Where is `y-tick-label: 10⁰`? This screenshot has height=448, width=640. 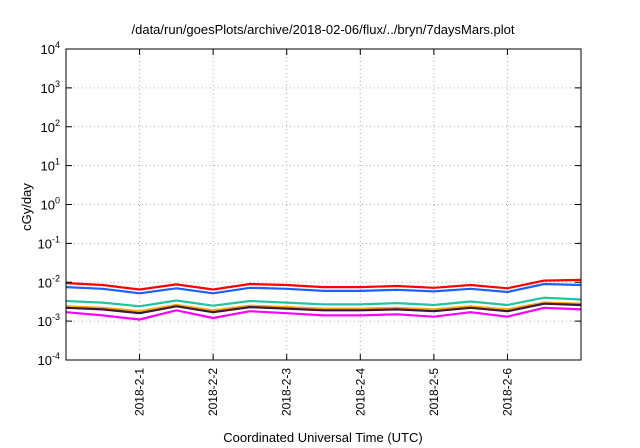
y-tick-label: 10⁰ is located at coordinates (50, 204).